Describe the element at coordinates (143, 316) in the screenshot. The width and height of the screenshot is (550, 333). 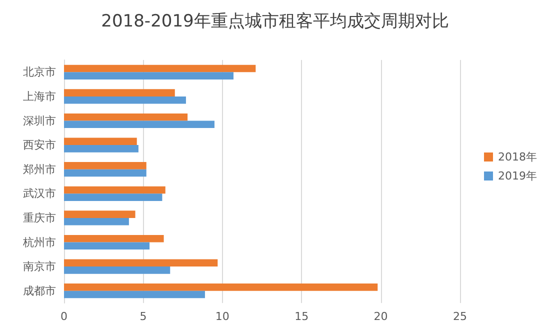
I see `x-tick-label: 5` at that location.